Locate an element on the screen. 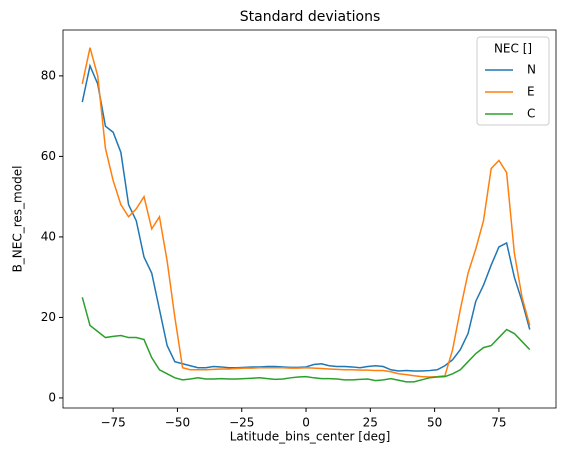 This screenshot has height=457, width=563. legend-title: NEC [] is located at coordinates (513, 49).